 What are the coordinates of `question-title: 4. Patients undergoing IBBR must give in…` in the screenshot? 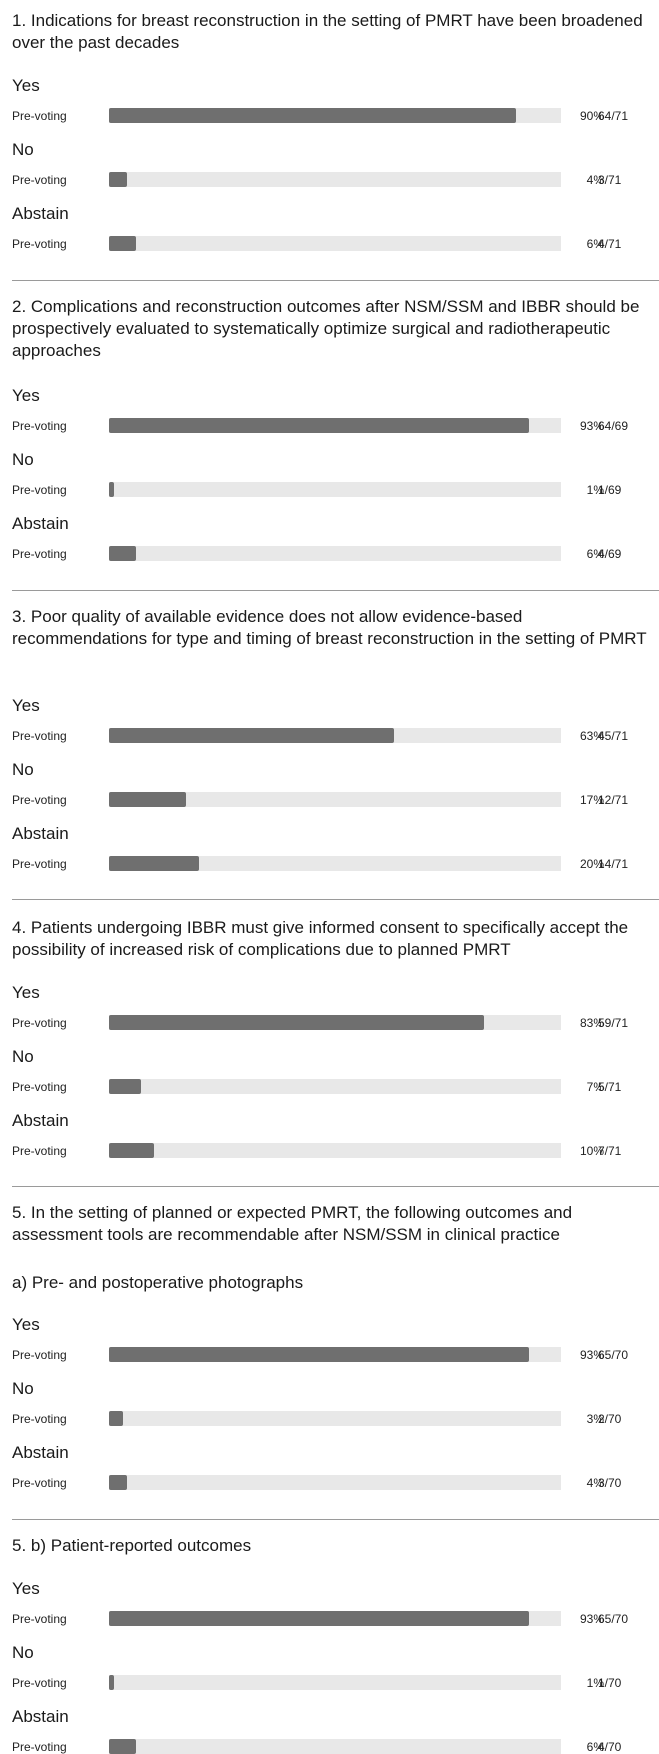 It's located at (320, 938).